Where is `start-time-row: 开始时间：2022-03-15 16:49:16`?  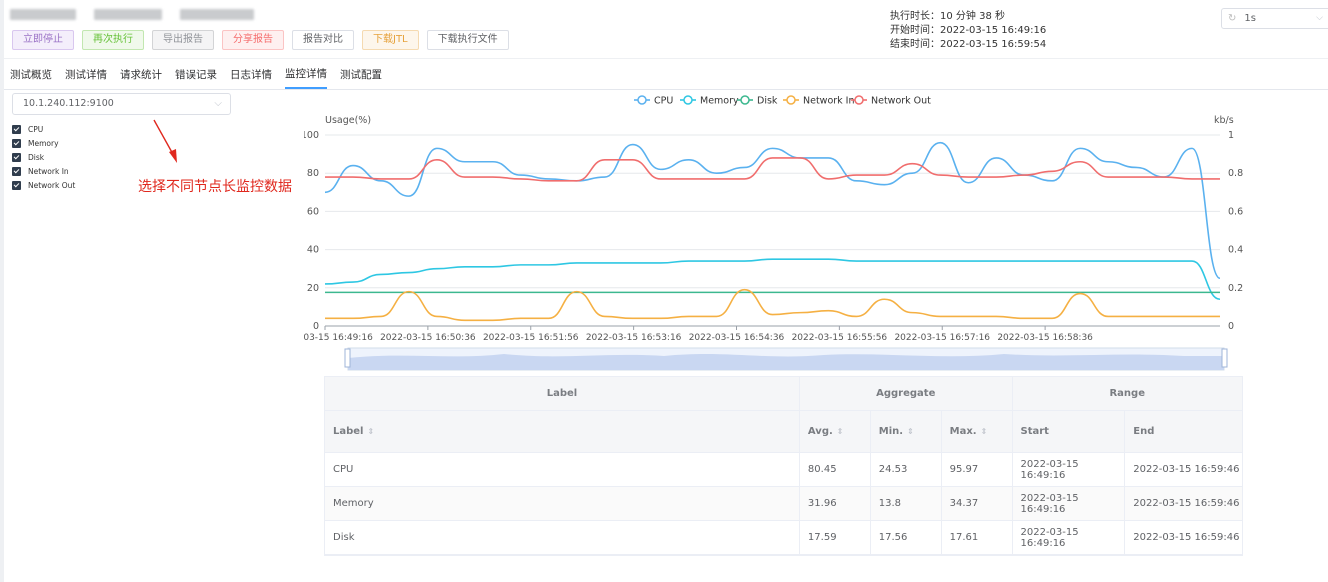
start-time-row: 开始时间：2022-03-15 16:49:16 is located at coordinates (968, 30).